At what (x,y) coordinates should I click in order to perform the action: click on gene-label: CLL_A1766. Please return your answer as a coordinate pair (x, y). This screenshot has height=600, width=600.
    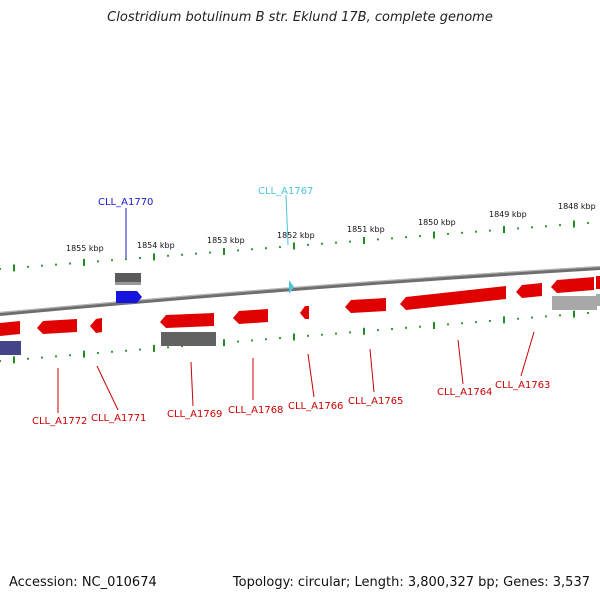
    Looking at the image, I should click on (315, 406).